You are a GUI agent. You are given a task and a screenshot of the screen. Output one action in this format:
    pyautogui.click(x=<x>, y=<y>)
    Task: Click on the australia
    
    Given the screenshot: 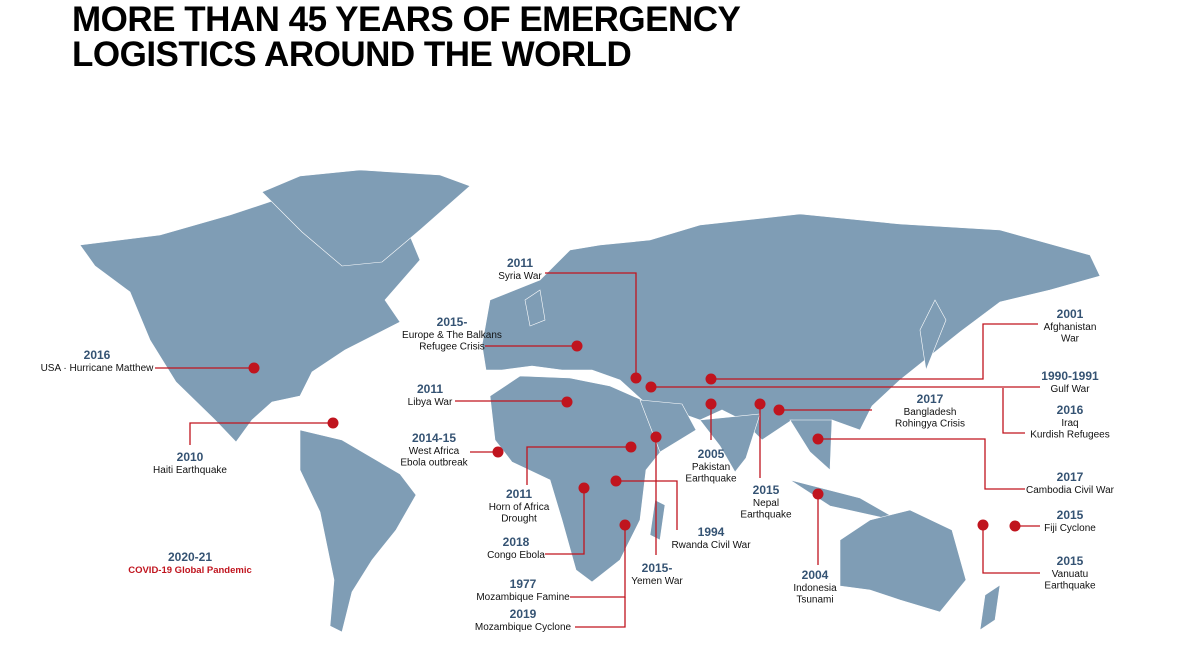 What is the action you would take?
    pyautogui.click(x=903, y=561)
    